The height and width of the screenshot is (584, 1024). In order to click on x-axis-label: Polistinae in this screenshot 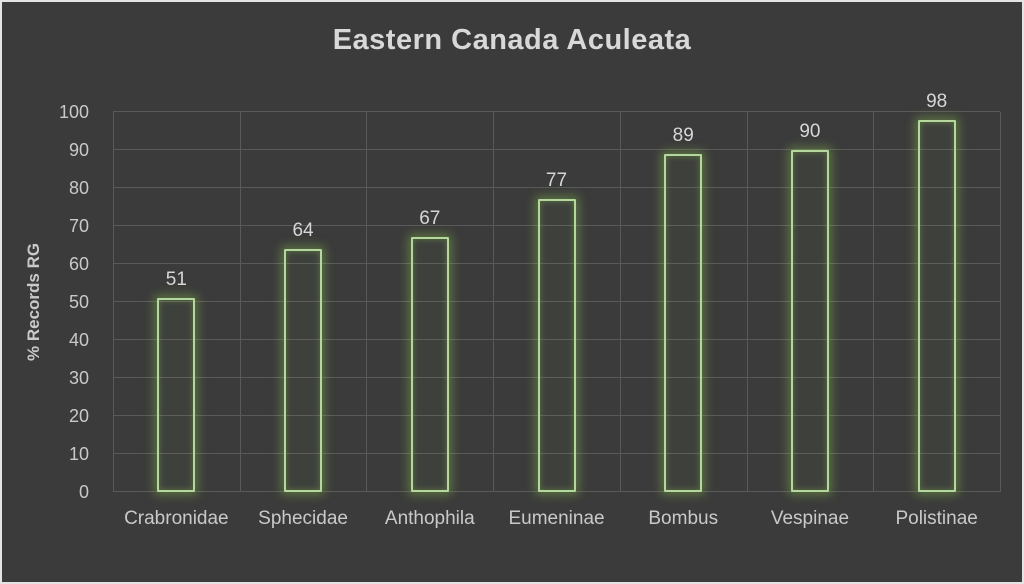, I will do `click(936, 518)`.